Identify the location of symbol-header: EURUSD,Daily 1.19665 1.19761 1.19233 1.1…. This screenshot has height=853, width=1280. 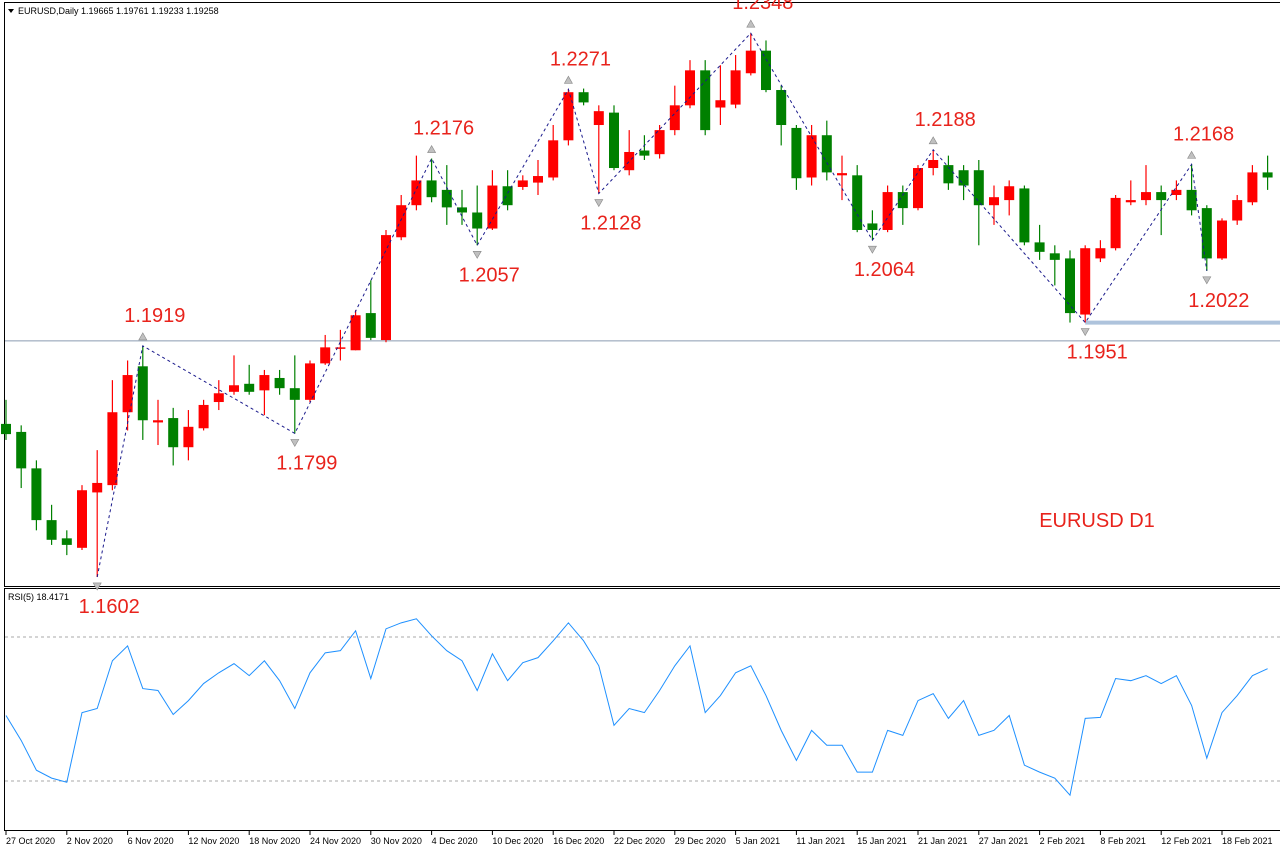
(118, 11).